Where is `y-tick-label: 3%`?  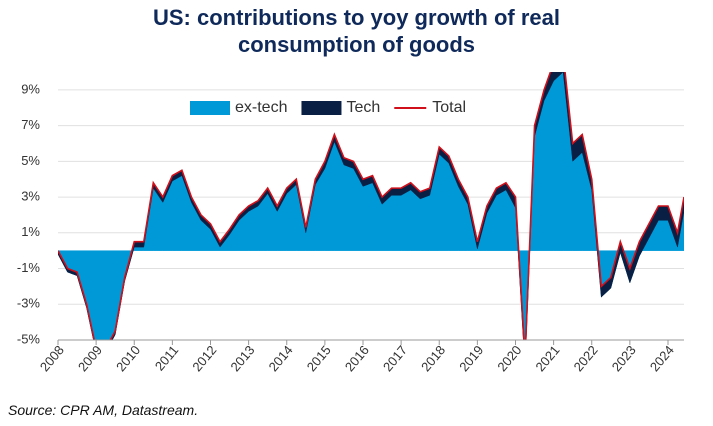 y-tick-label: 3% is located at coordinates (30, 196).